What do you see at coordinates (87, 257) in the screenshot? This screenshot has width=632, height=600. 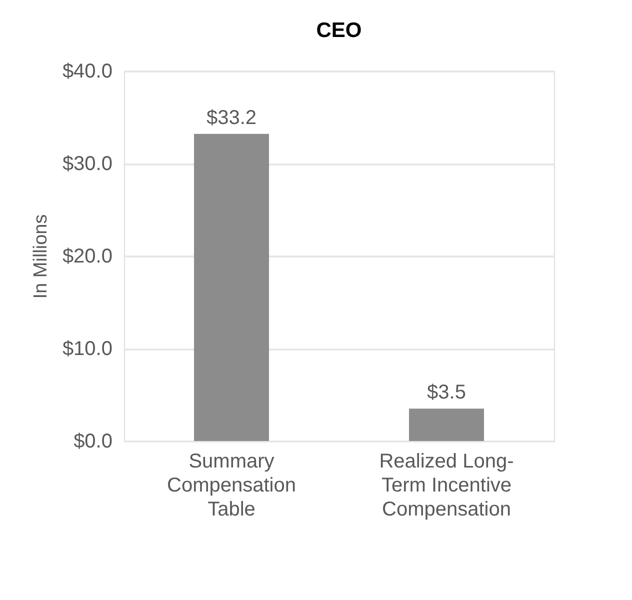 I see `y-tick-label: $20.0` at bounding box center [87, 257].